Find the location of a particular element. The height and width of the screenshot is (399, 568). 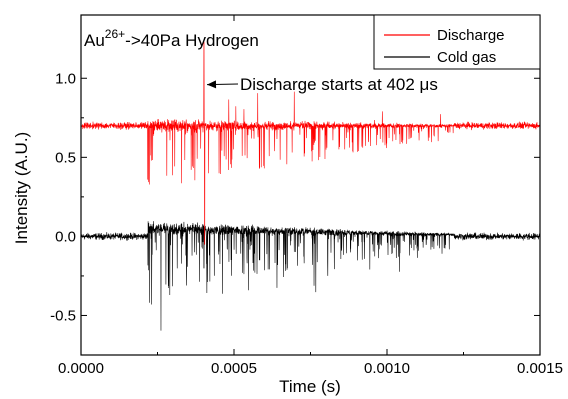

y-tick-label: 1.0 is located at coordinates (65, 78).